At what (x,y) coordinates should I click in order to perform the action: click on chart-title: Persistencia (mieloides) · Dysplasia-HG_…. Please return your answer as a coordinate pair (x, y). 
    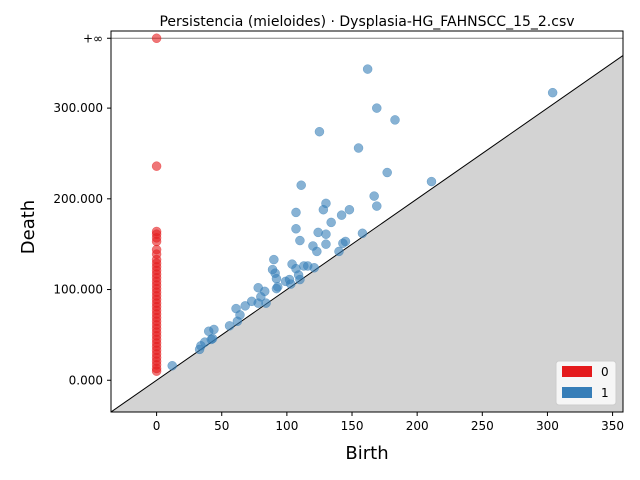
    Looking at the image, I should click on (366, 22).